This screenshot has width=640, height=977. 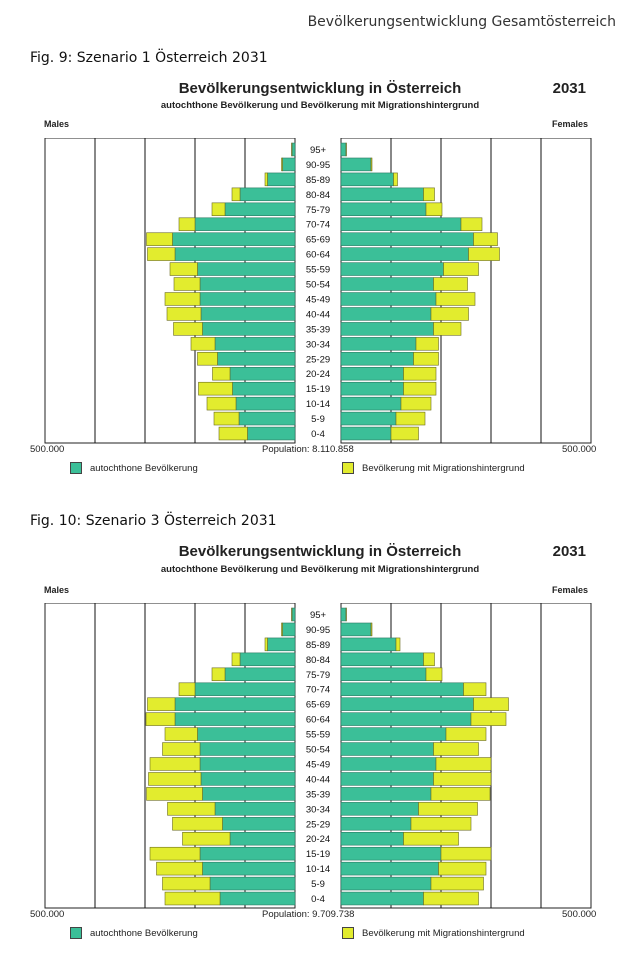 What do you see at coordinates (318, 210) in the screenshot?
I see `age-group-label: 75-79` at bounding box center [318, 210].